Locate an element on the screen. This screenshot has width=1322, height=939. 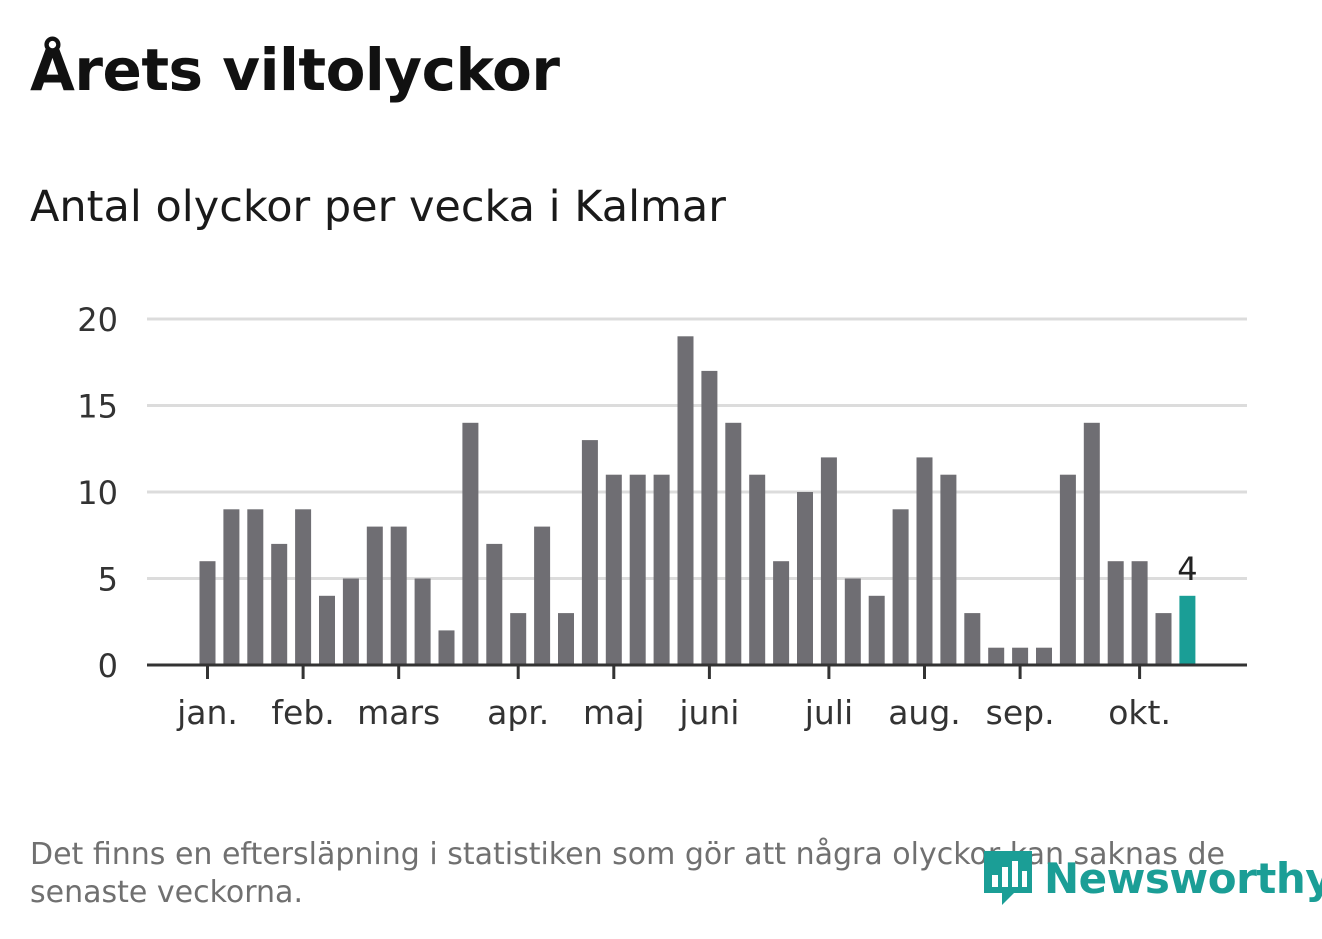
data-labels: 4 is located at coordinates (1187, 569).